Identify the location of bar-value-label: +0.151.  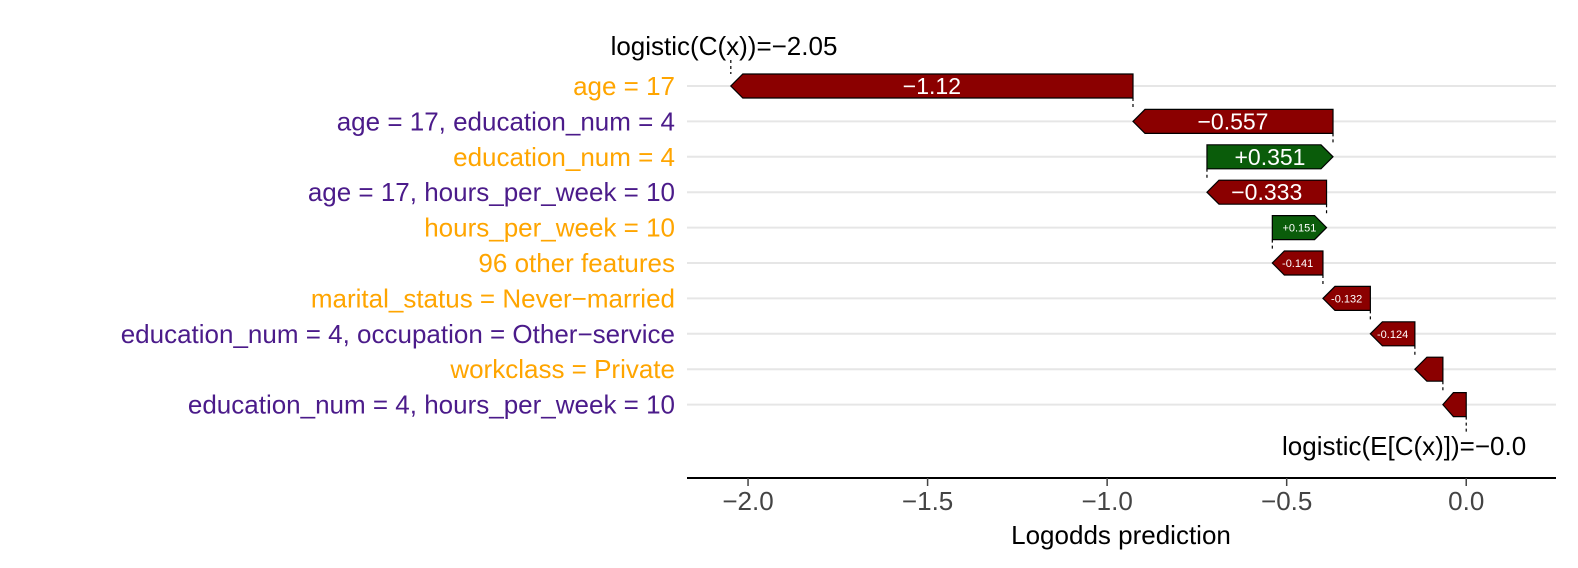
(1299, 229).